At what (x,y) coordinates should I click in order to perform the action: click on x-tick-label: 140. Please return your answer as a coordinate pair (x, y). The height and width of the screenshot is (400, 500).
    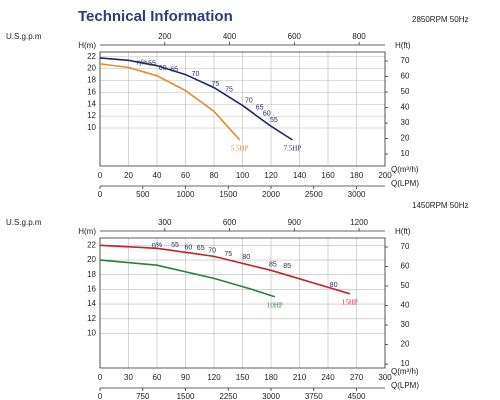
    Looking at the image, I should click on (300, 175).